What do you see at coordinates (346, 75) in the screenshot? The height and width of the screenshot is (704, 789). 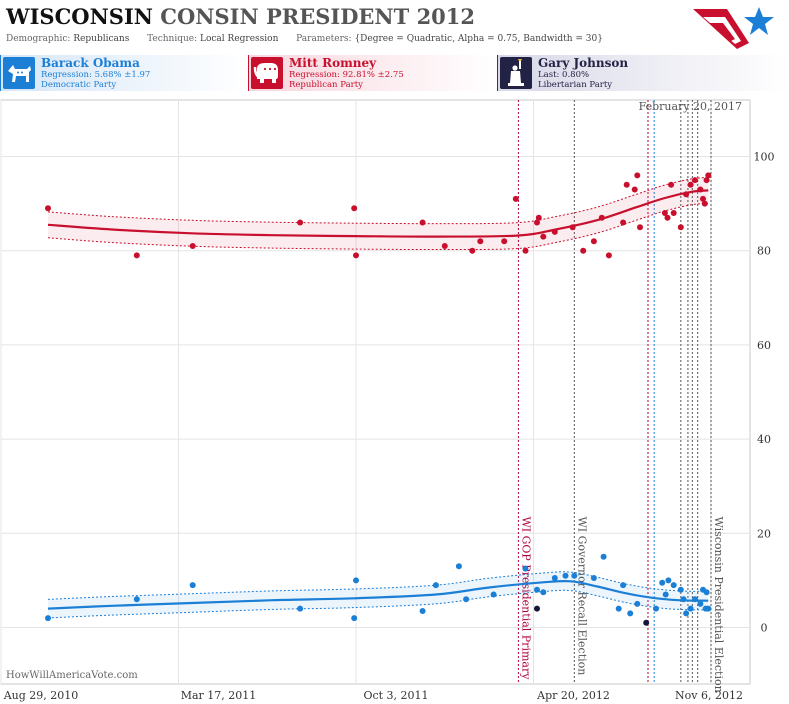 I see `candidate-regression: Regression: 92.81% ±2.75` at bounding box center [346, 75].